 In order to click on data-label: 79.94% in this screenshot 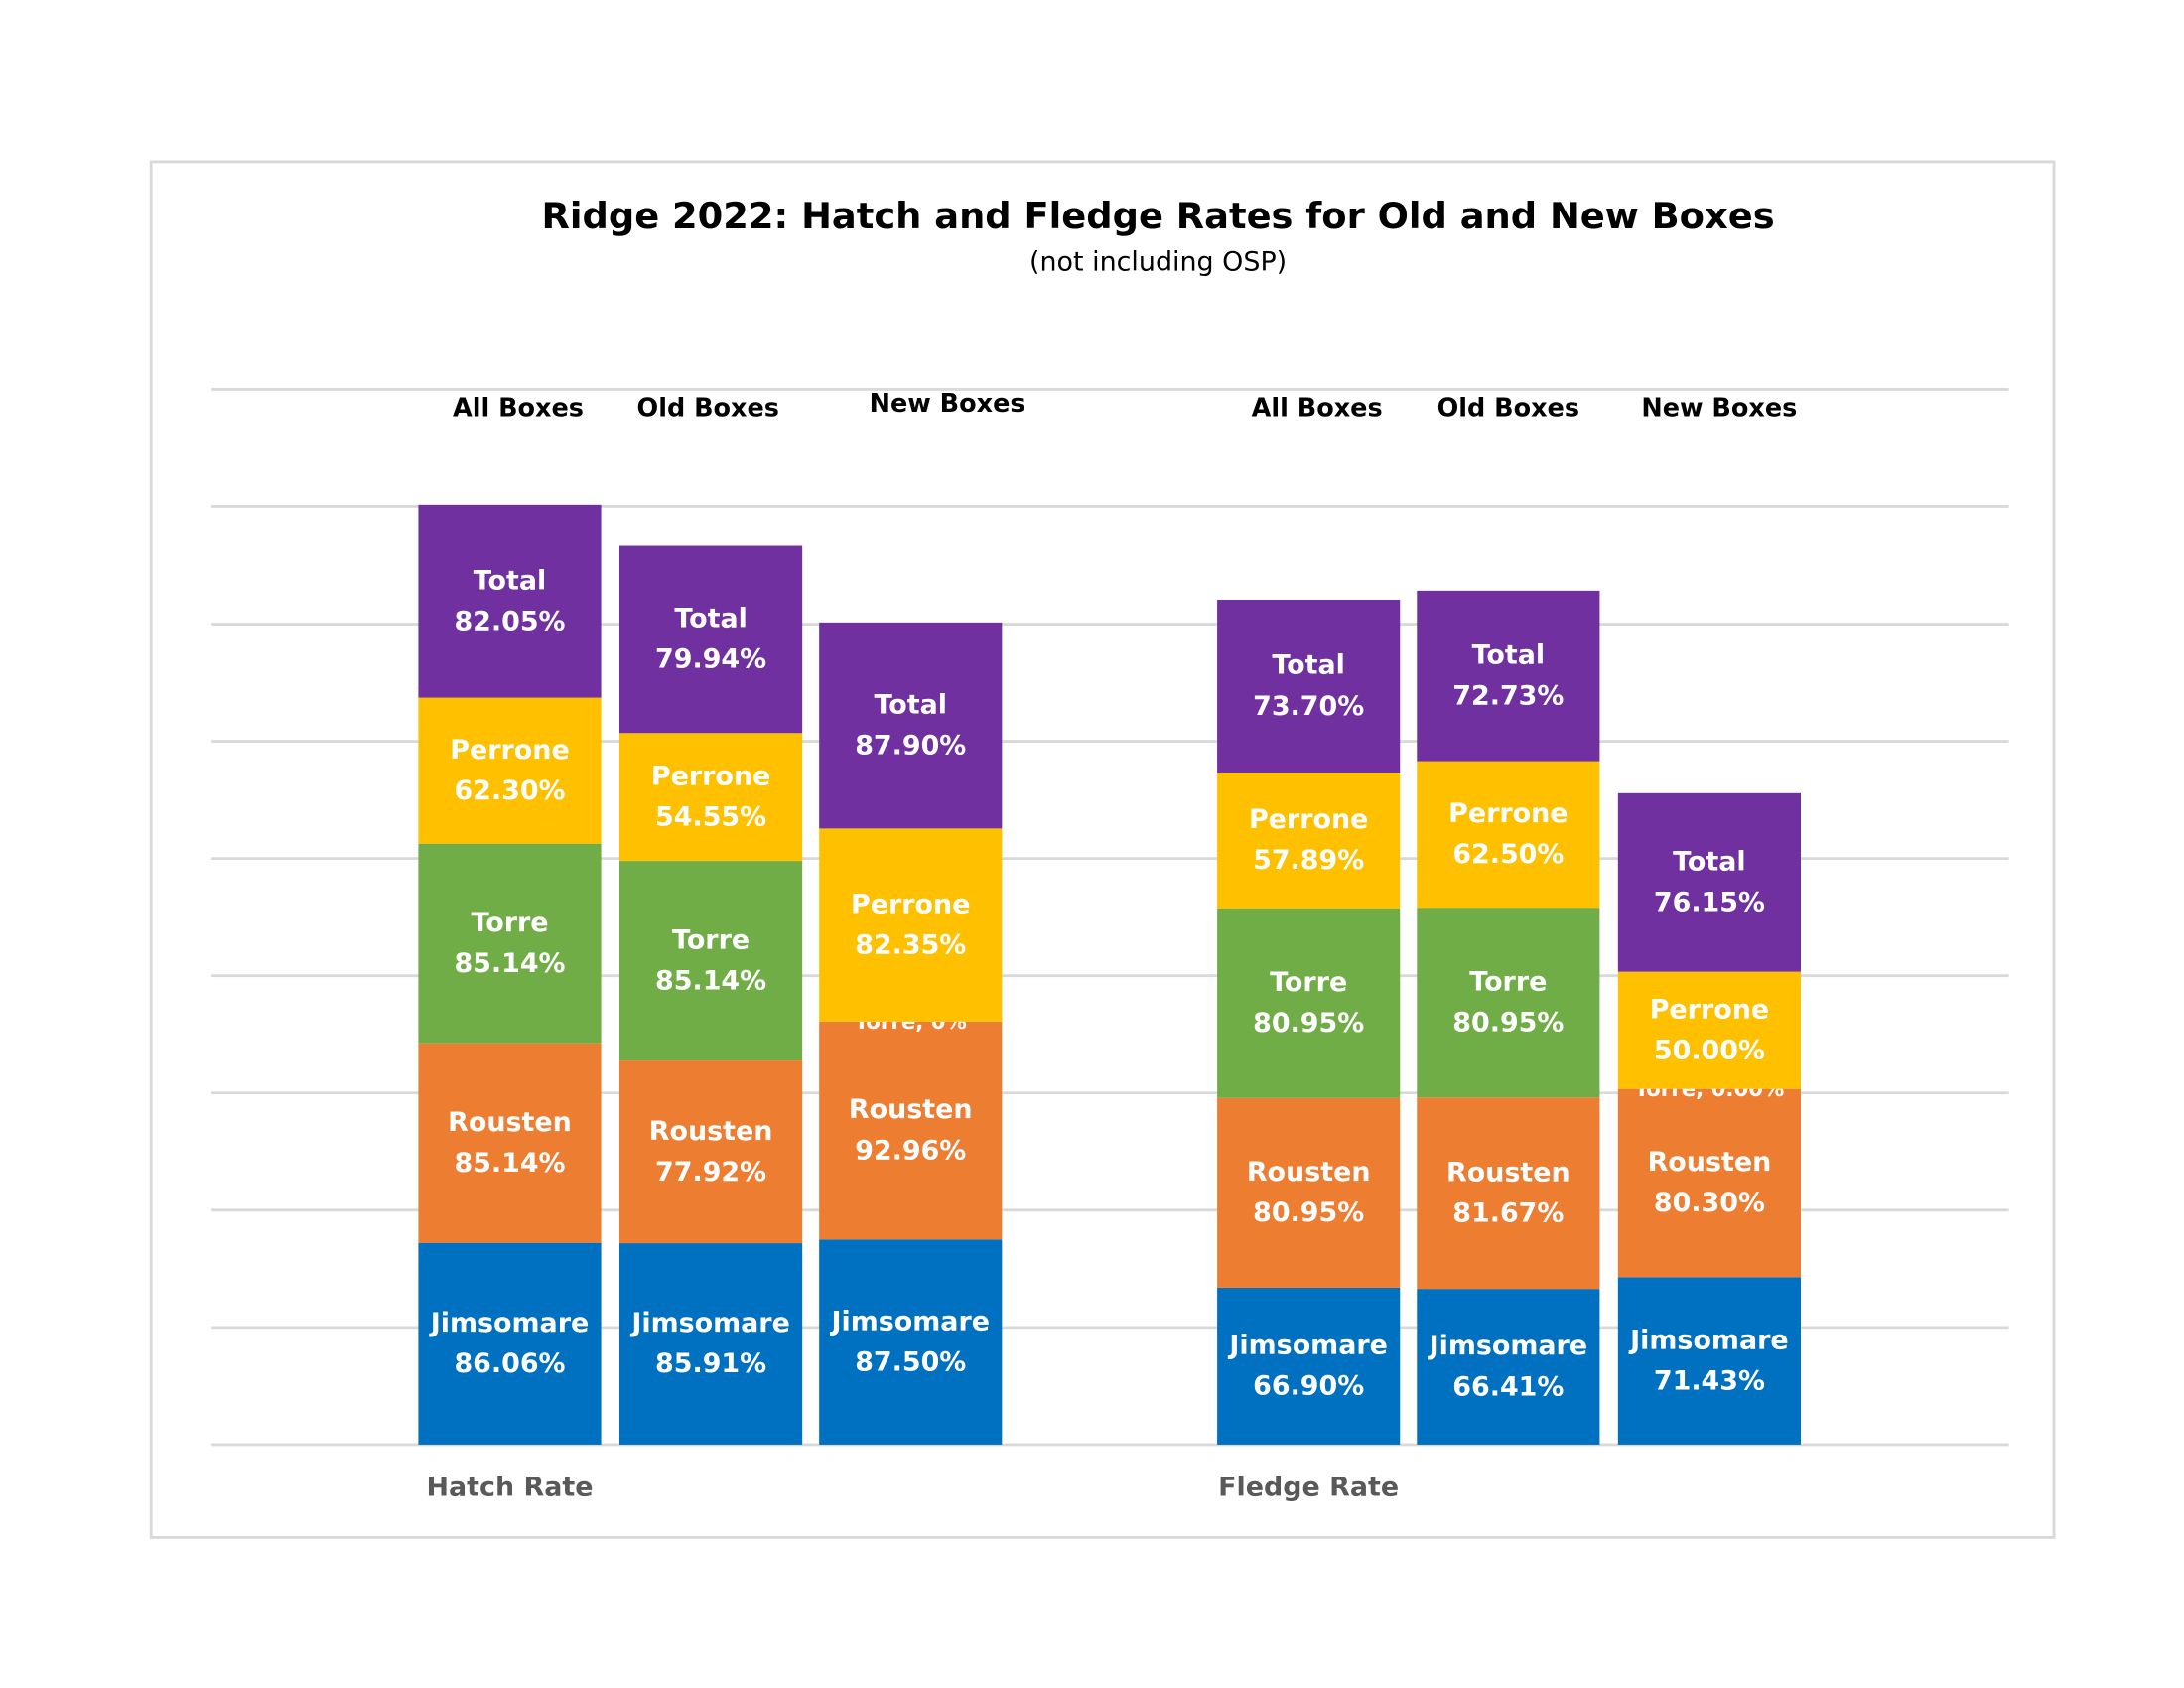, I will do `click(710, 659)`.